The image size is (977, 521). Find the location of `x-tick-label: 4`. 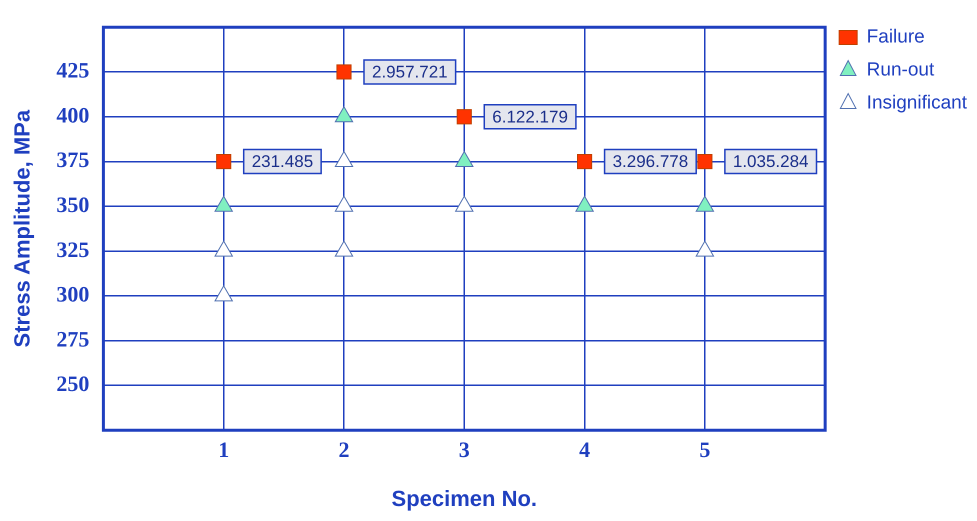

x-tick-label: 4 is located at coordinates (584, 449).